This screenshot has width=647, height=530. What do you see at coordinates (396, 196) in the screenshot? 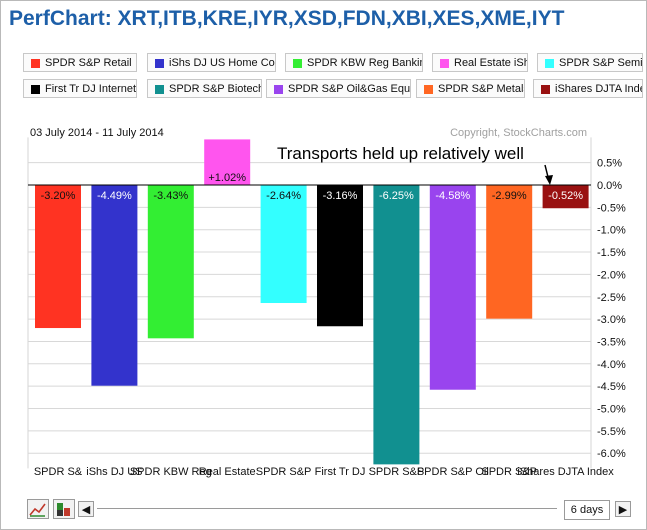
I see `value-label: -6.25%` at bounding box center [396, 196].